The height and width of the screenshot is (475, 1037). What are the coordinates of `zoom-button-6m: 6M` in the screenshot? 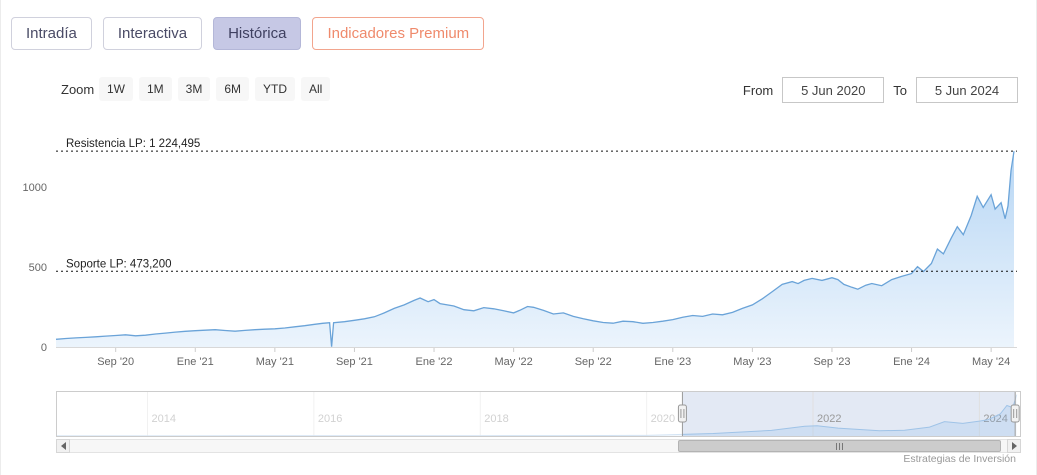 It's located at (233, 89).